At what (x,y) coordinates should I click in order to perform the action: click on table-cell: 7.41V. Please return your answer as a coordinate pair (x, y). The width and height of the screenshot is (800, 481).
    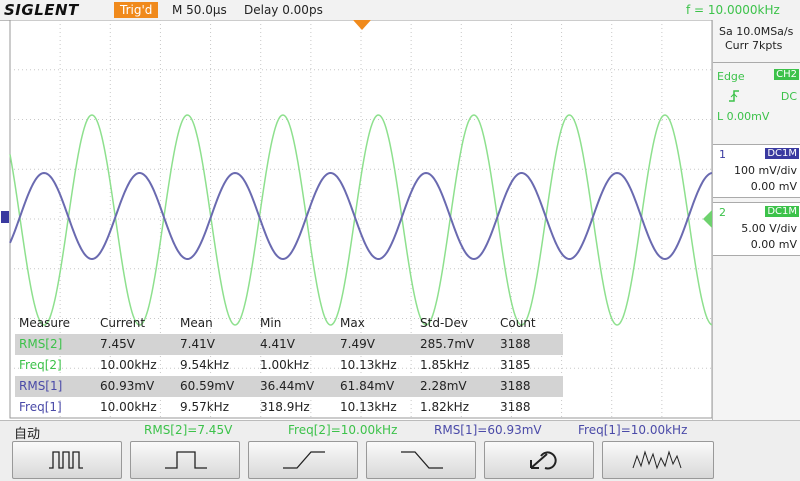
    Looking at the image, I should click on (197, 344).